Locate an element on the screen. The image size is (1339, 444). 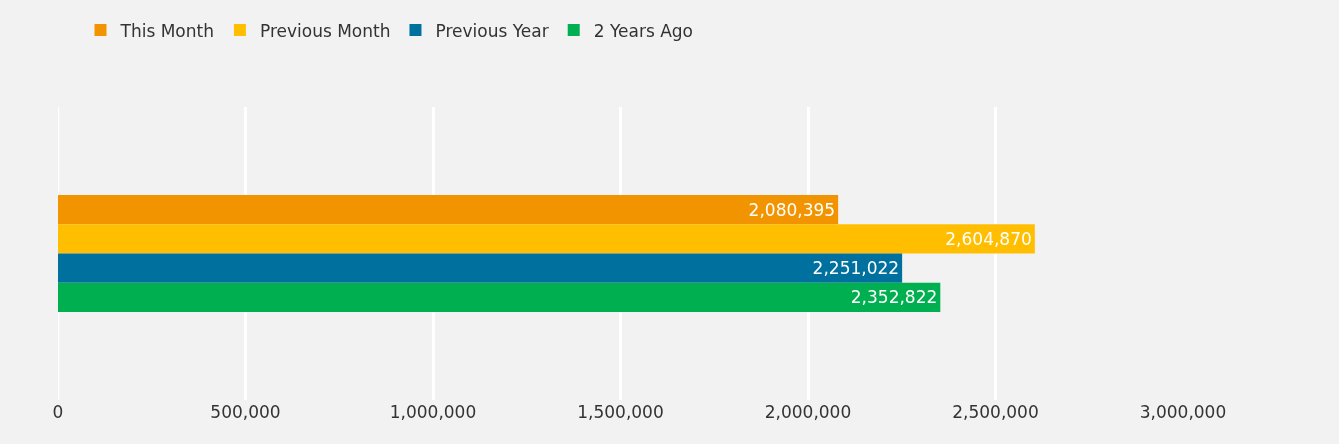
legend-label: Previous Year is located at coordinates (492, 30).